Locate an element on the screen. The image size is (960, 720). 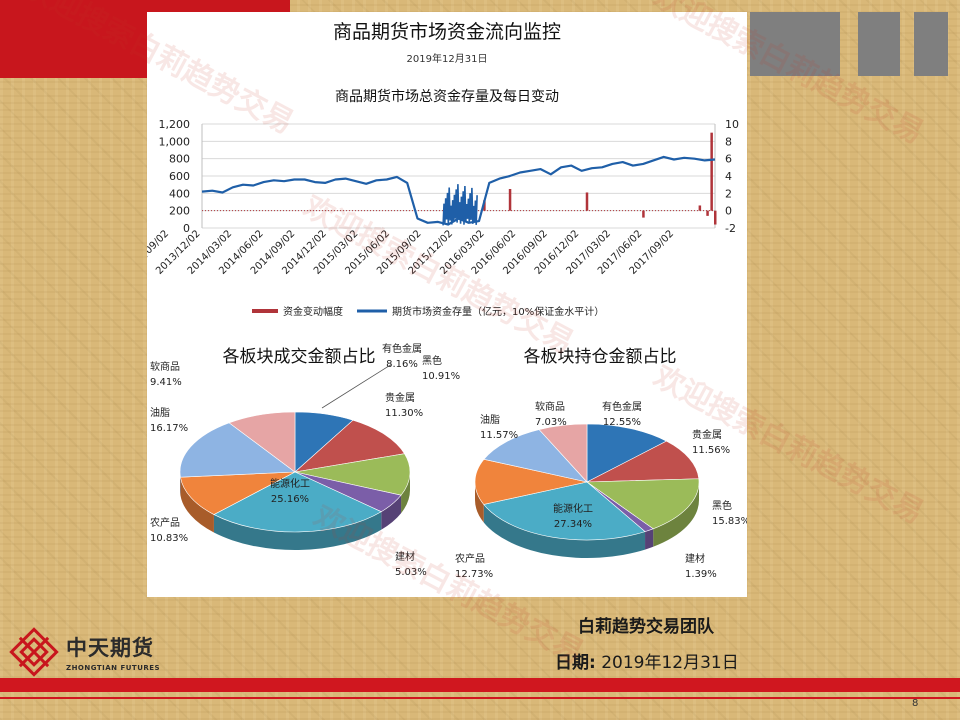
date-label: 日期: is located at coordinates (575, 663).